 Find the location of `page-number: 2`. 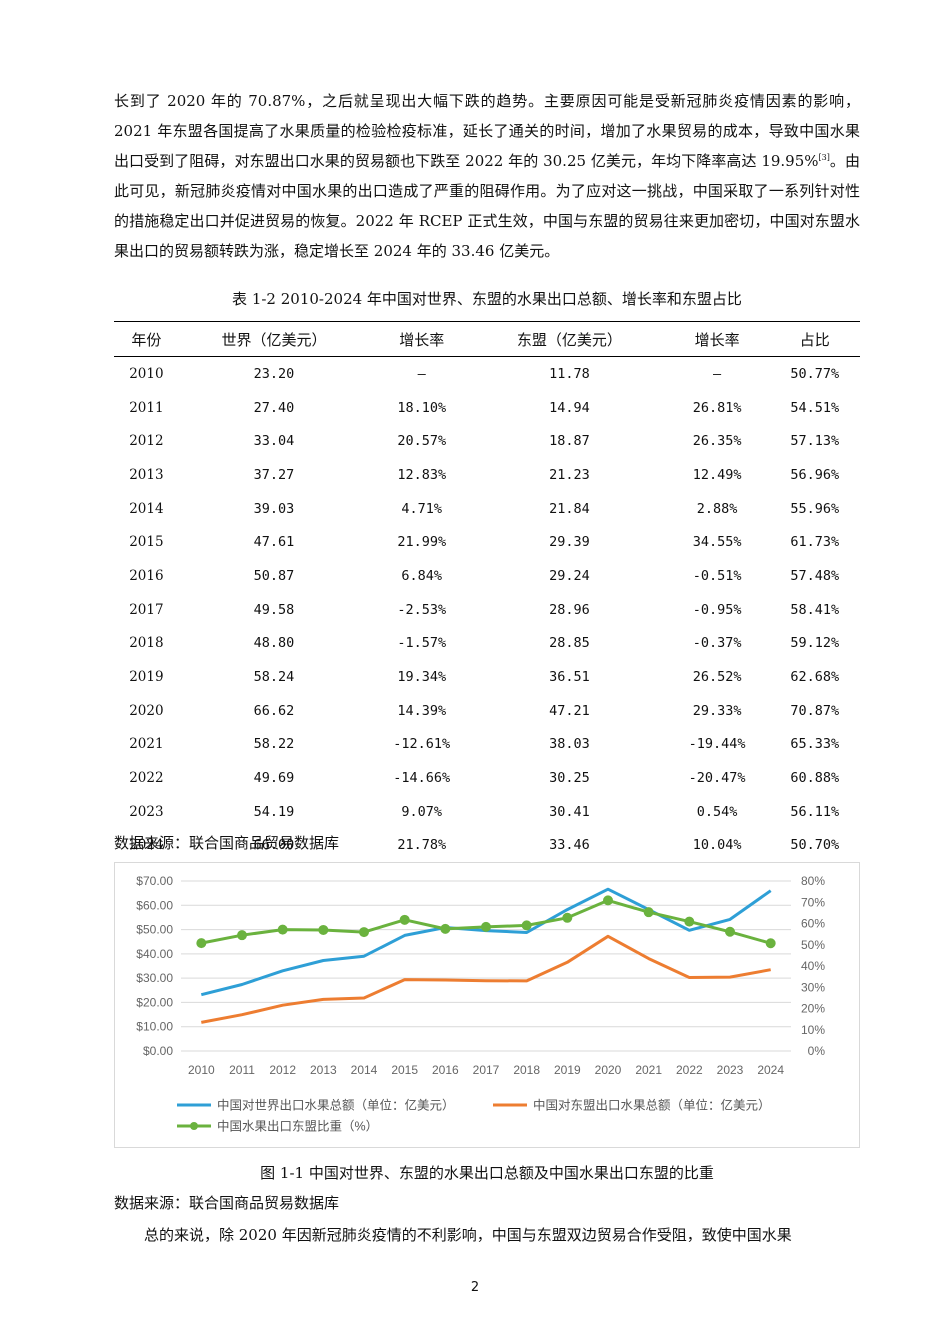

page-number: 2 is located at coordinates (475, 1287).